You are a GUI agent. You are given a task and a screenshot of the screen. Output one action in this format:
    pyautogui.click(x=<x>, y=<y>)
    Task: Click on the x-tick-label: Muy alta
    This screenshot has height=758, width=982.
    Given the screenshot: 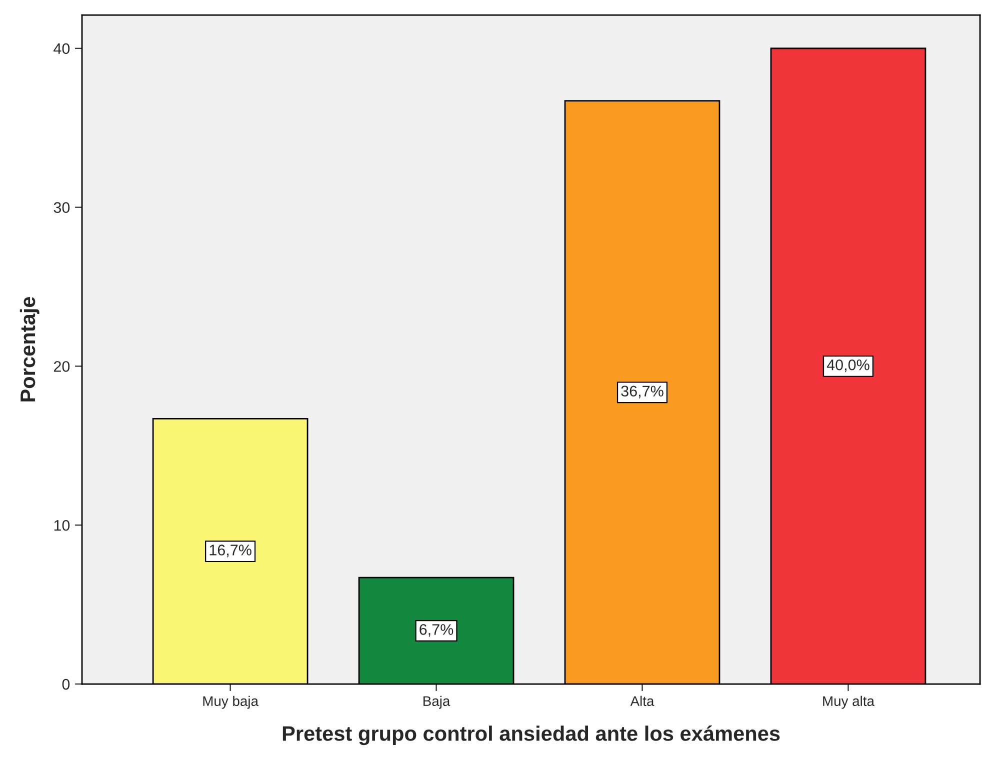 What is the action you would take?
    pyautogui.click(x=848, y=702)
    